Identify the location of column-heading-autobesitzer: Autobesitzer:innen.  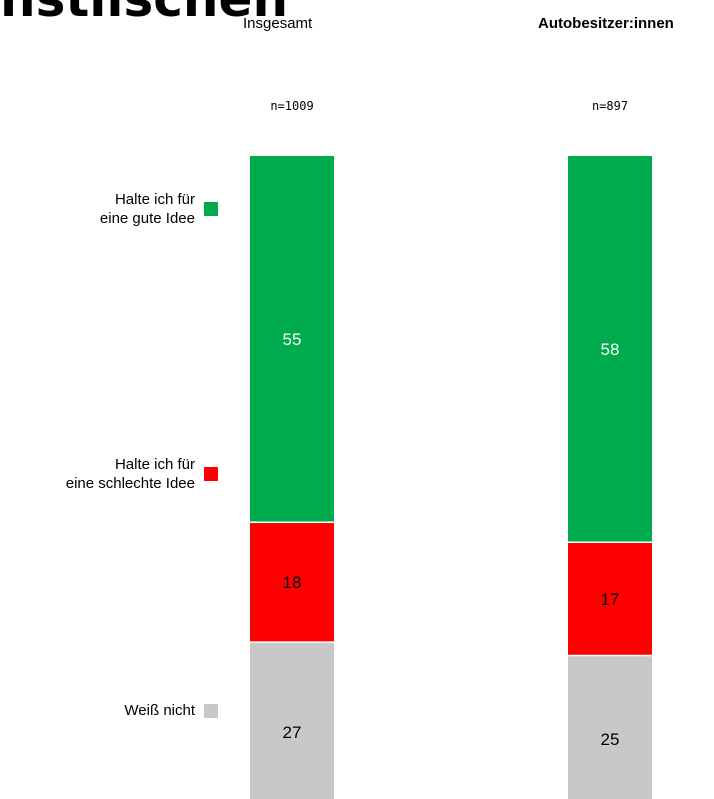
(606, 23).